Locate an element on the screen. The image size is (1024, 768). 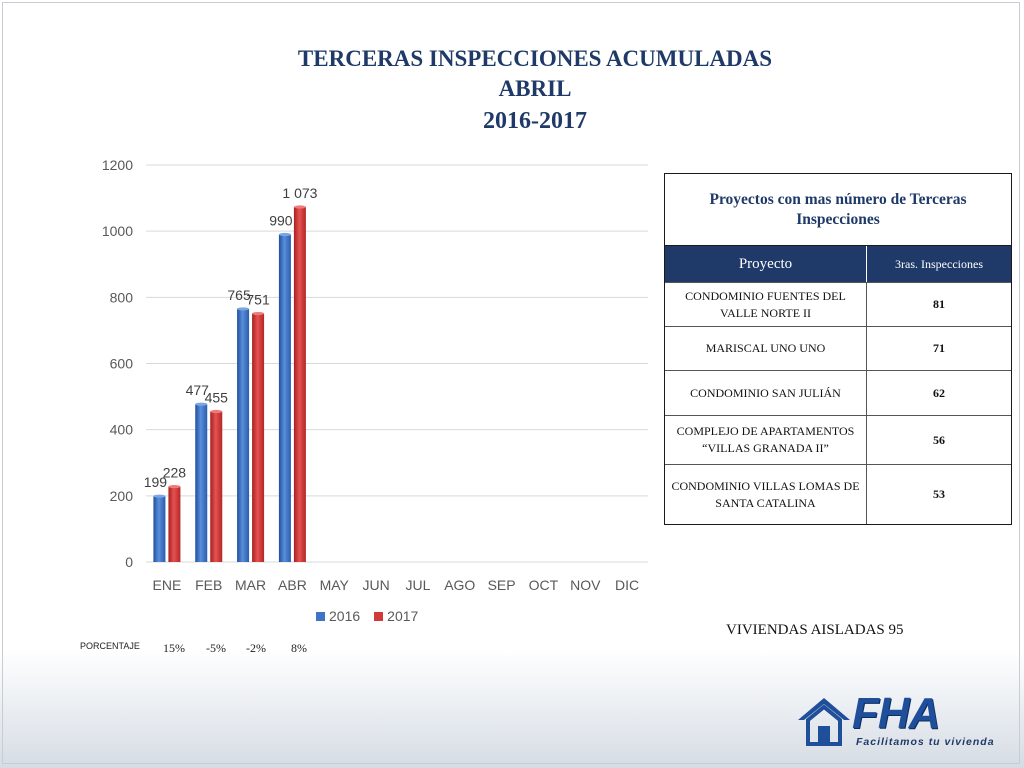
data-label-2016-abr: 990 is located at coordinates (281, 220).